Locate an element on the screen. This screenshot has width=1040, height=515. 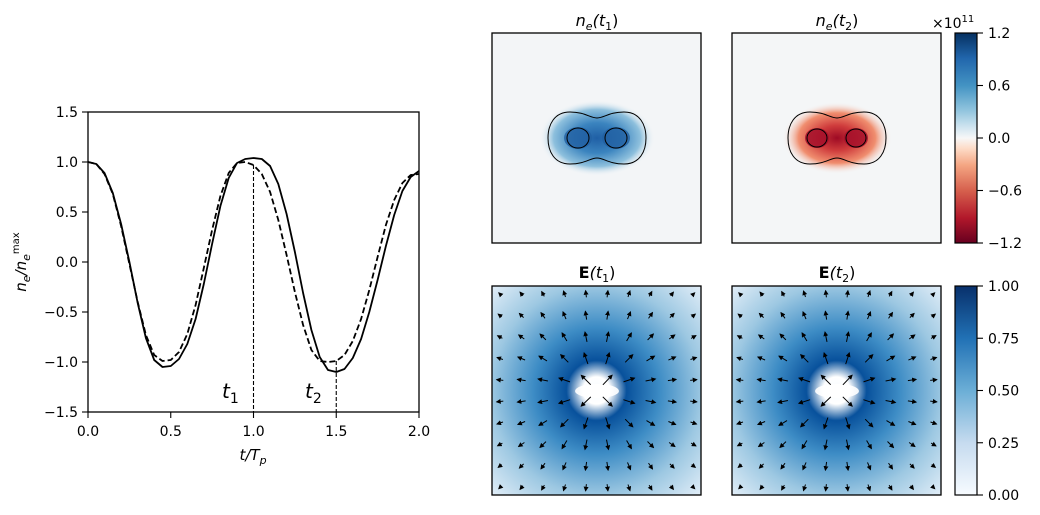
heatmap-E-t2-hole is located at coordinates (837, 391).